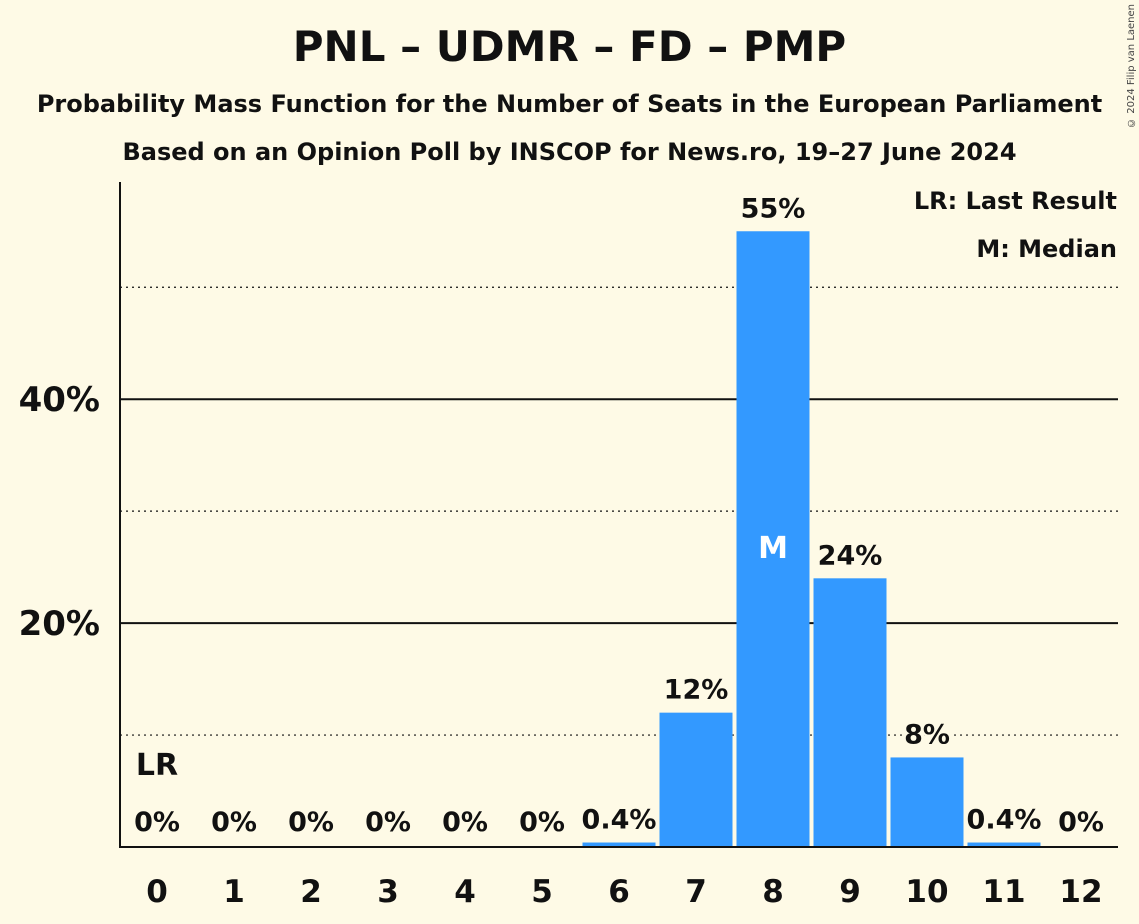  Describe the element at coordinates (234, 892) in the screenshot. I see `x-tick-label: 1` at that location.